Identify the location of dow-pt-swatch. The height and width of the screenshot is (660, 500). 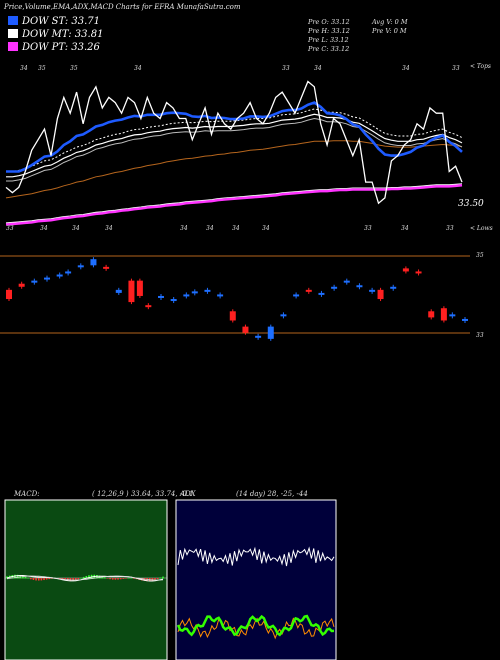
(13, 46).